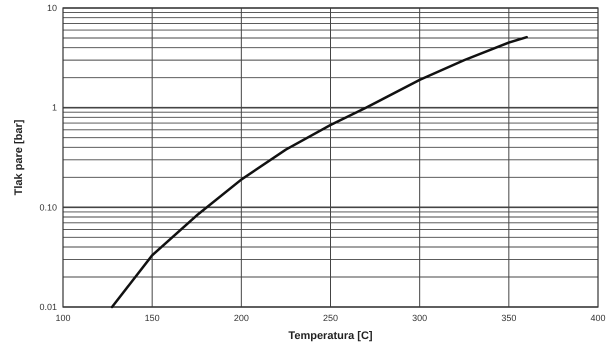 This screenshot has height=349, width=608. Describe the element at coordinates (330, 318) in the screenshot. I see `x-tick-label: 250` at that location.